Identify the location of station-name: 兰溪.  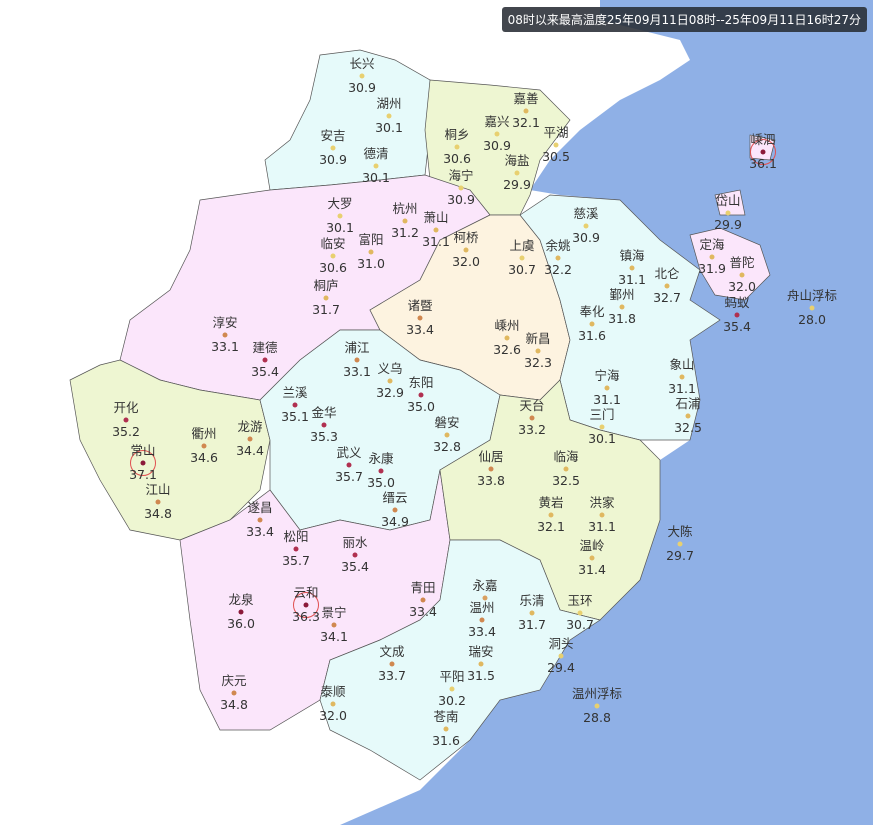
(295, 392).